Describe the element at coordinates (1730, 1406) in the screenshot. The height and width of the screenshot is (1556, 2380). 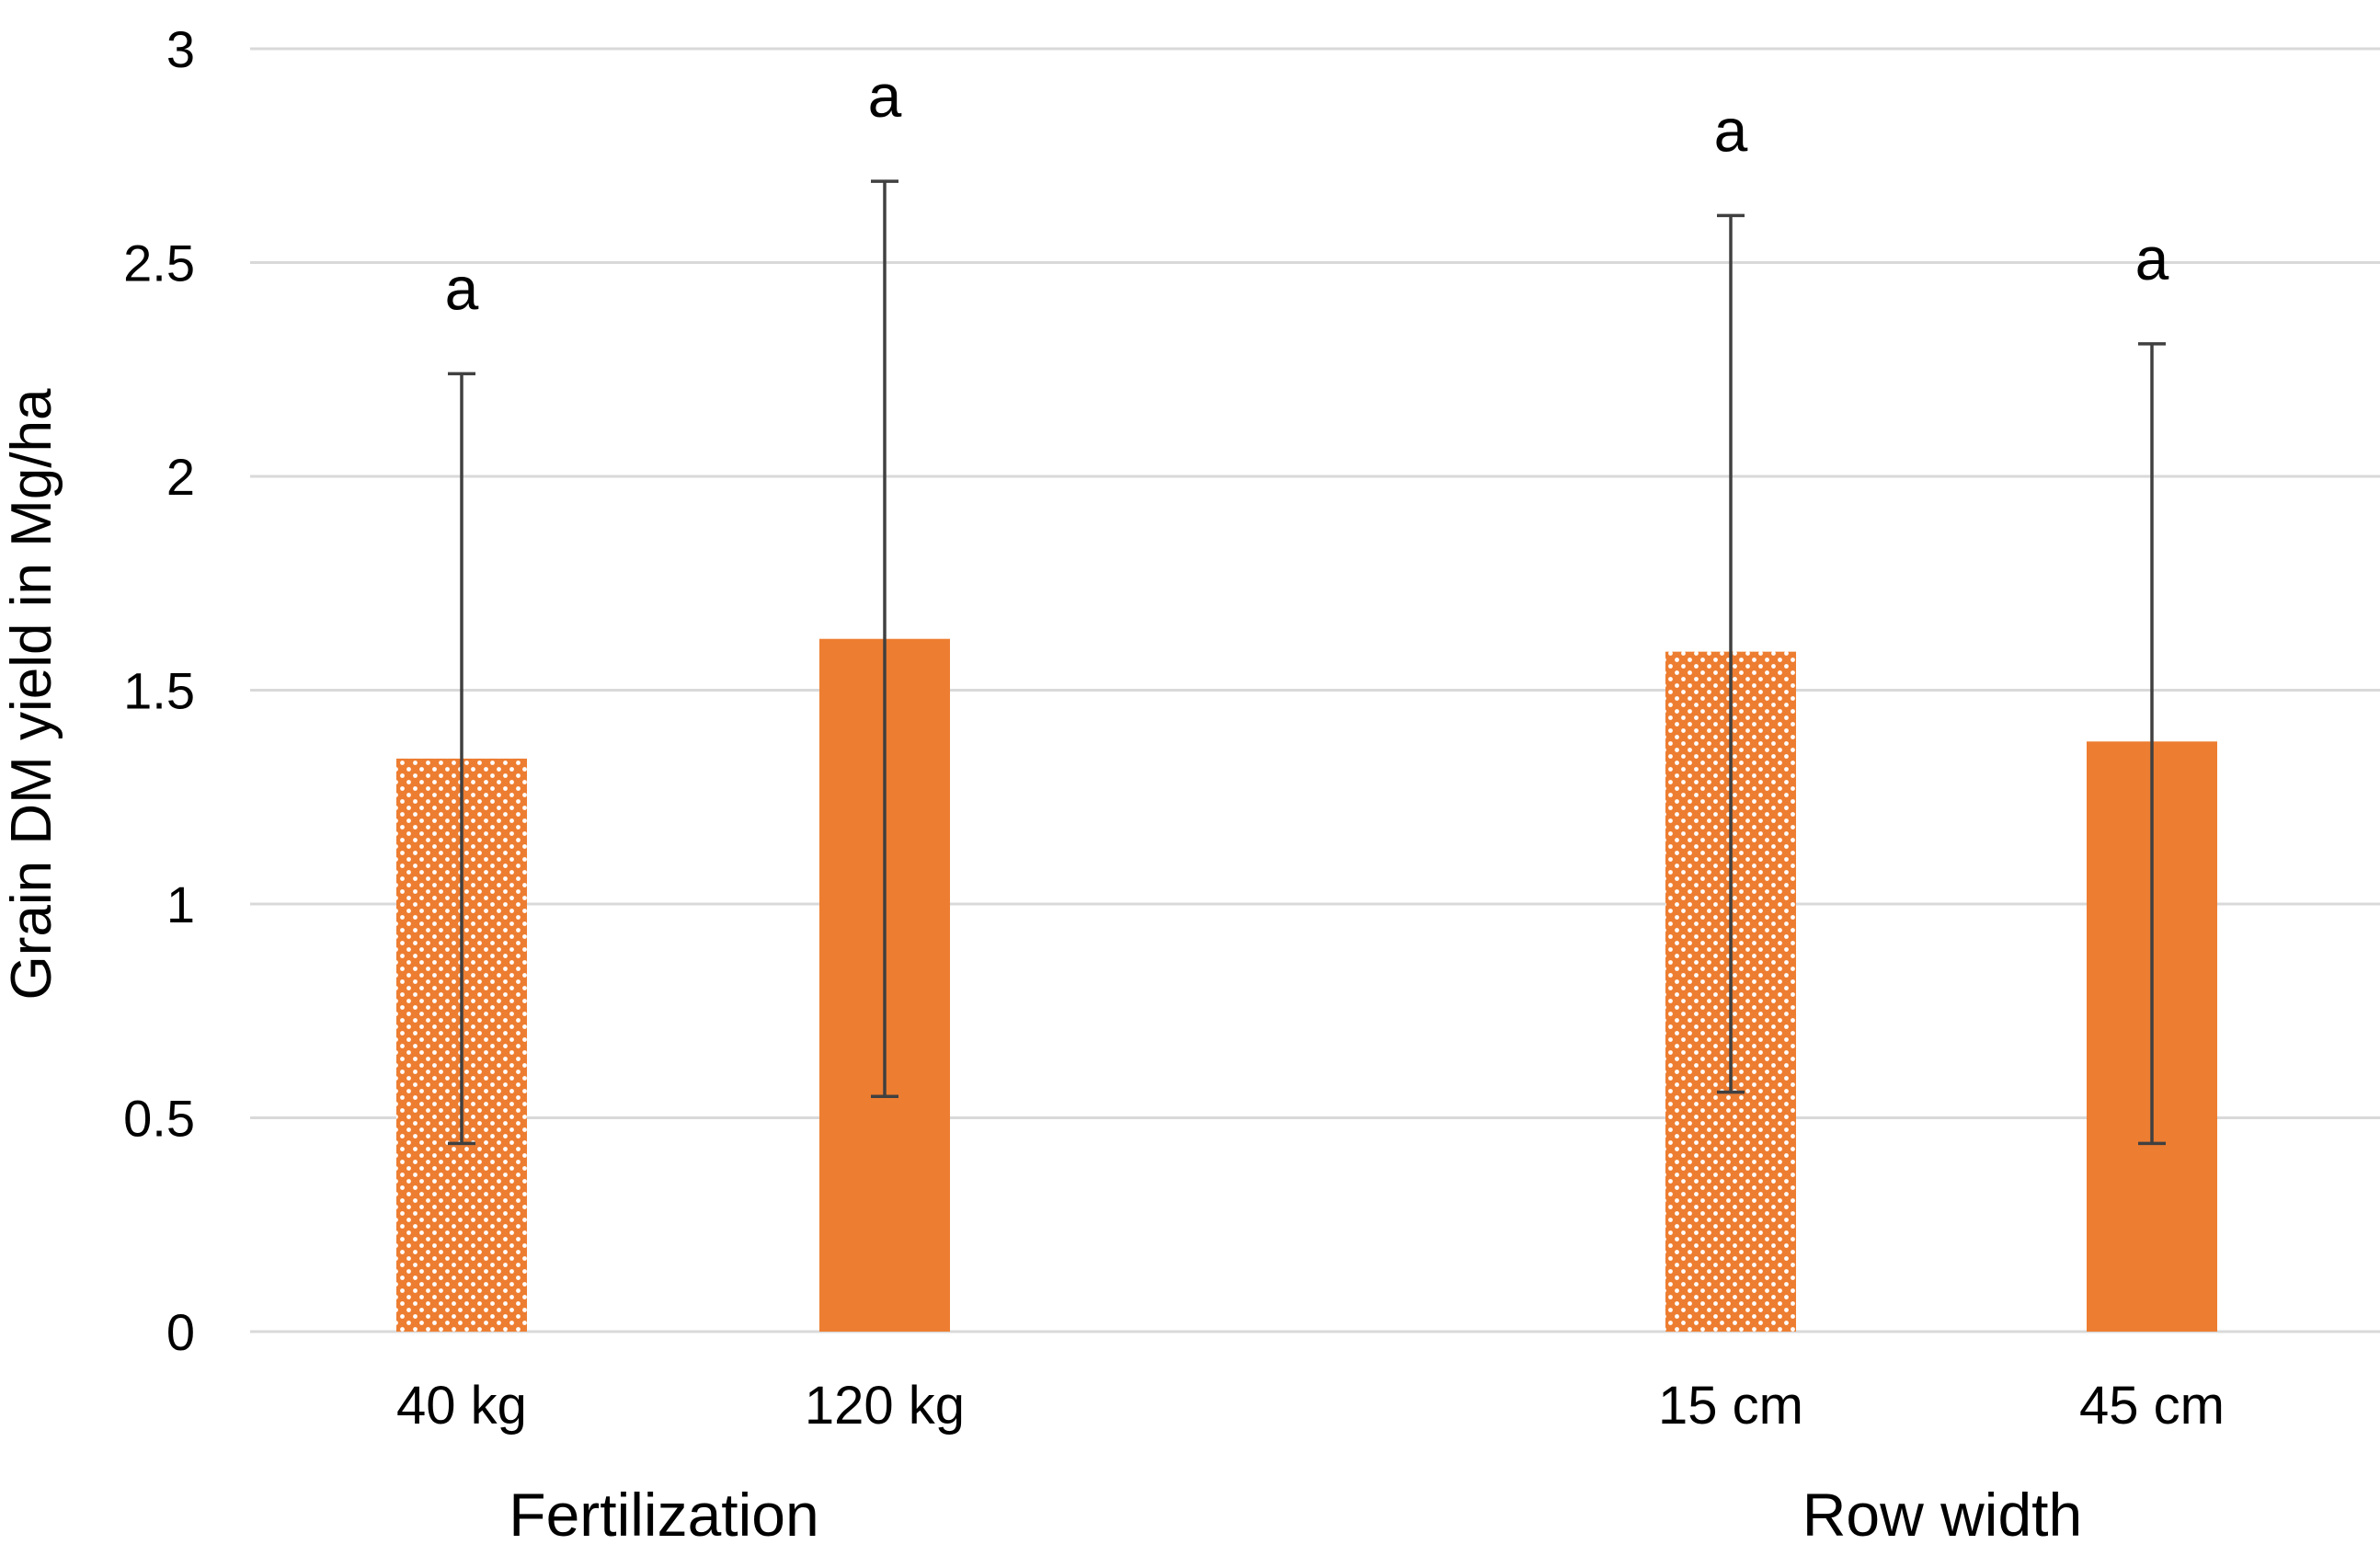
I see `x-tick-label: 15 cm` at that location.